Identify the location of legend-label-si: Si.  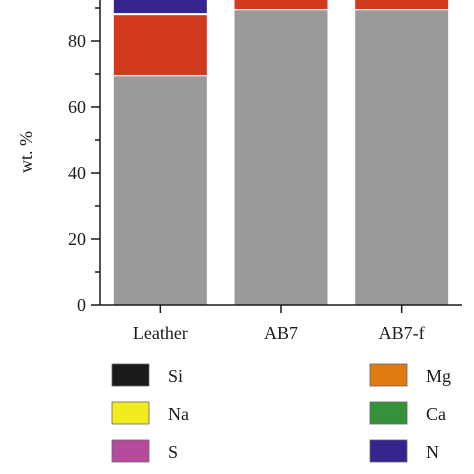
(175, 376).